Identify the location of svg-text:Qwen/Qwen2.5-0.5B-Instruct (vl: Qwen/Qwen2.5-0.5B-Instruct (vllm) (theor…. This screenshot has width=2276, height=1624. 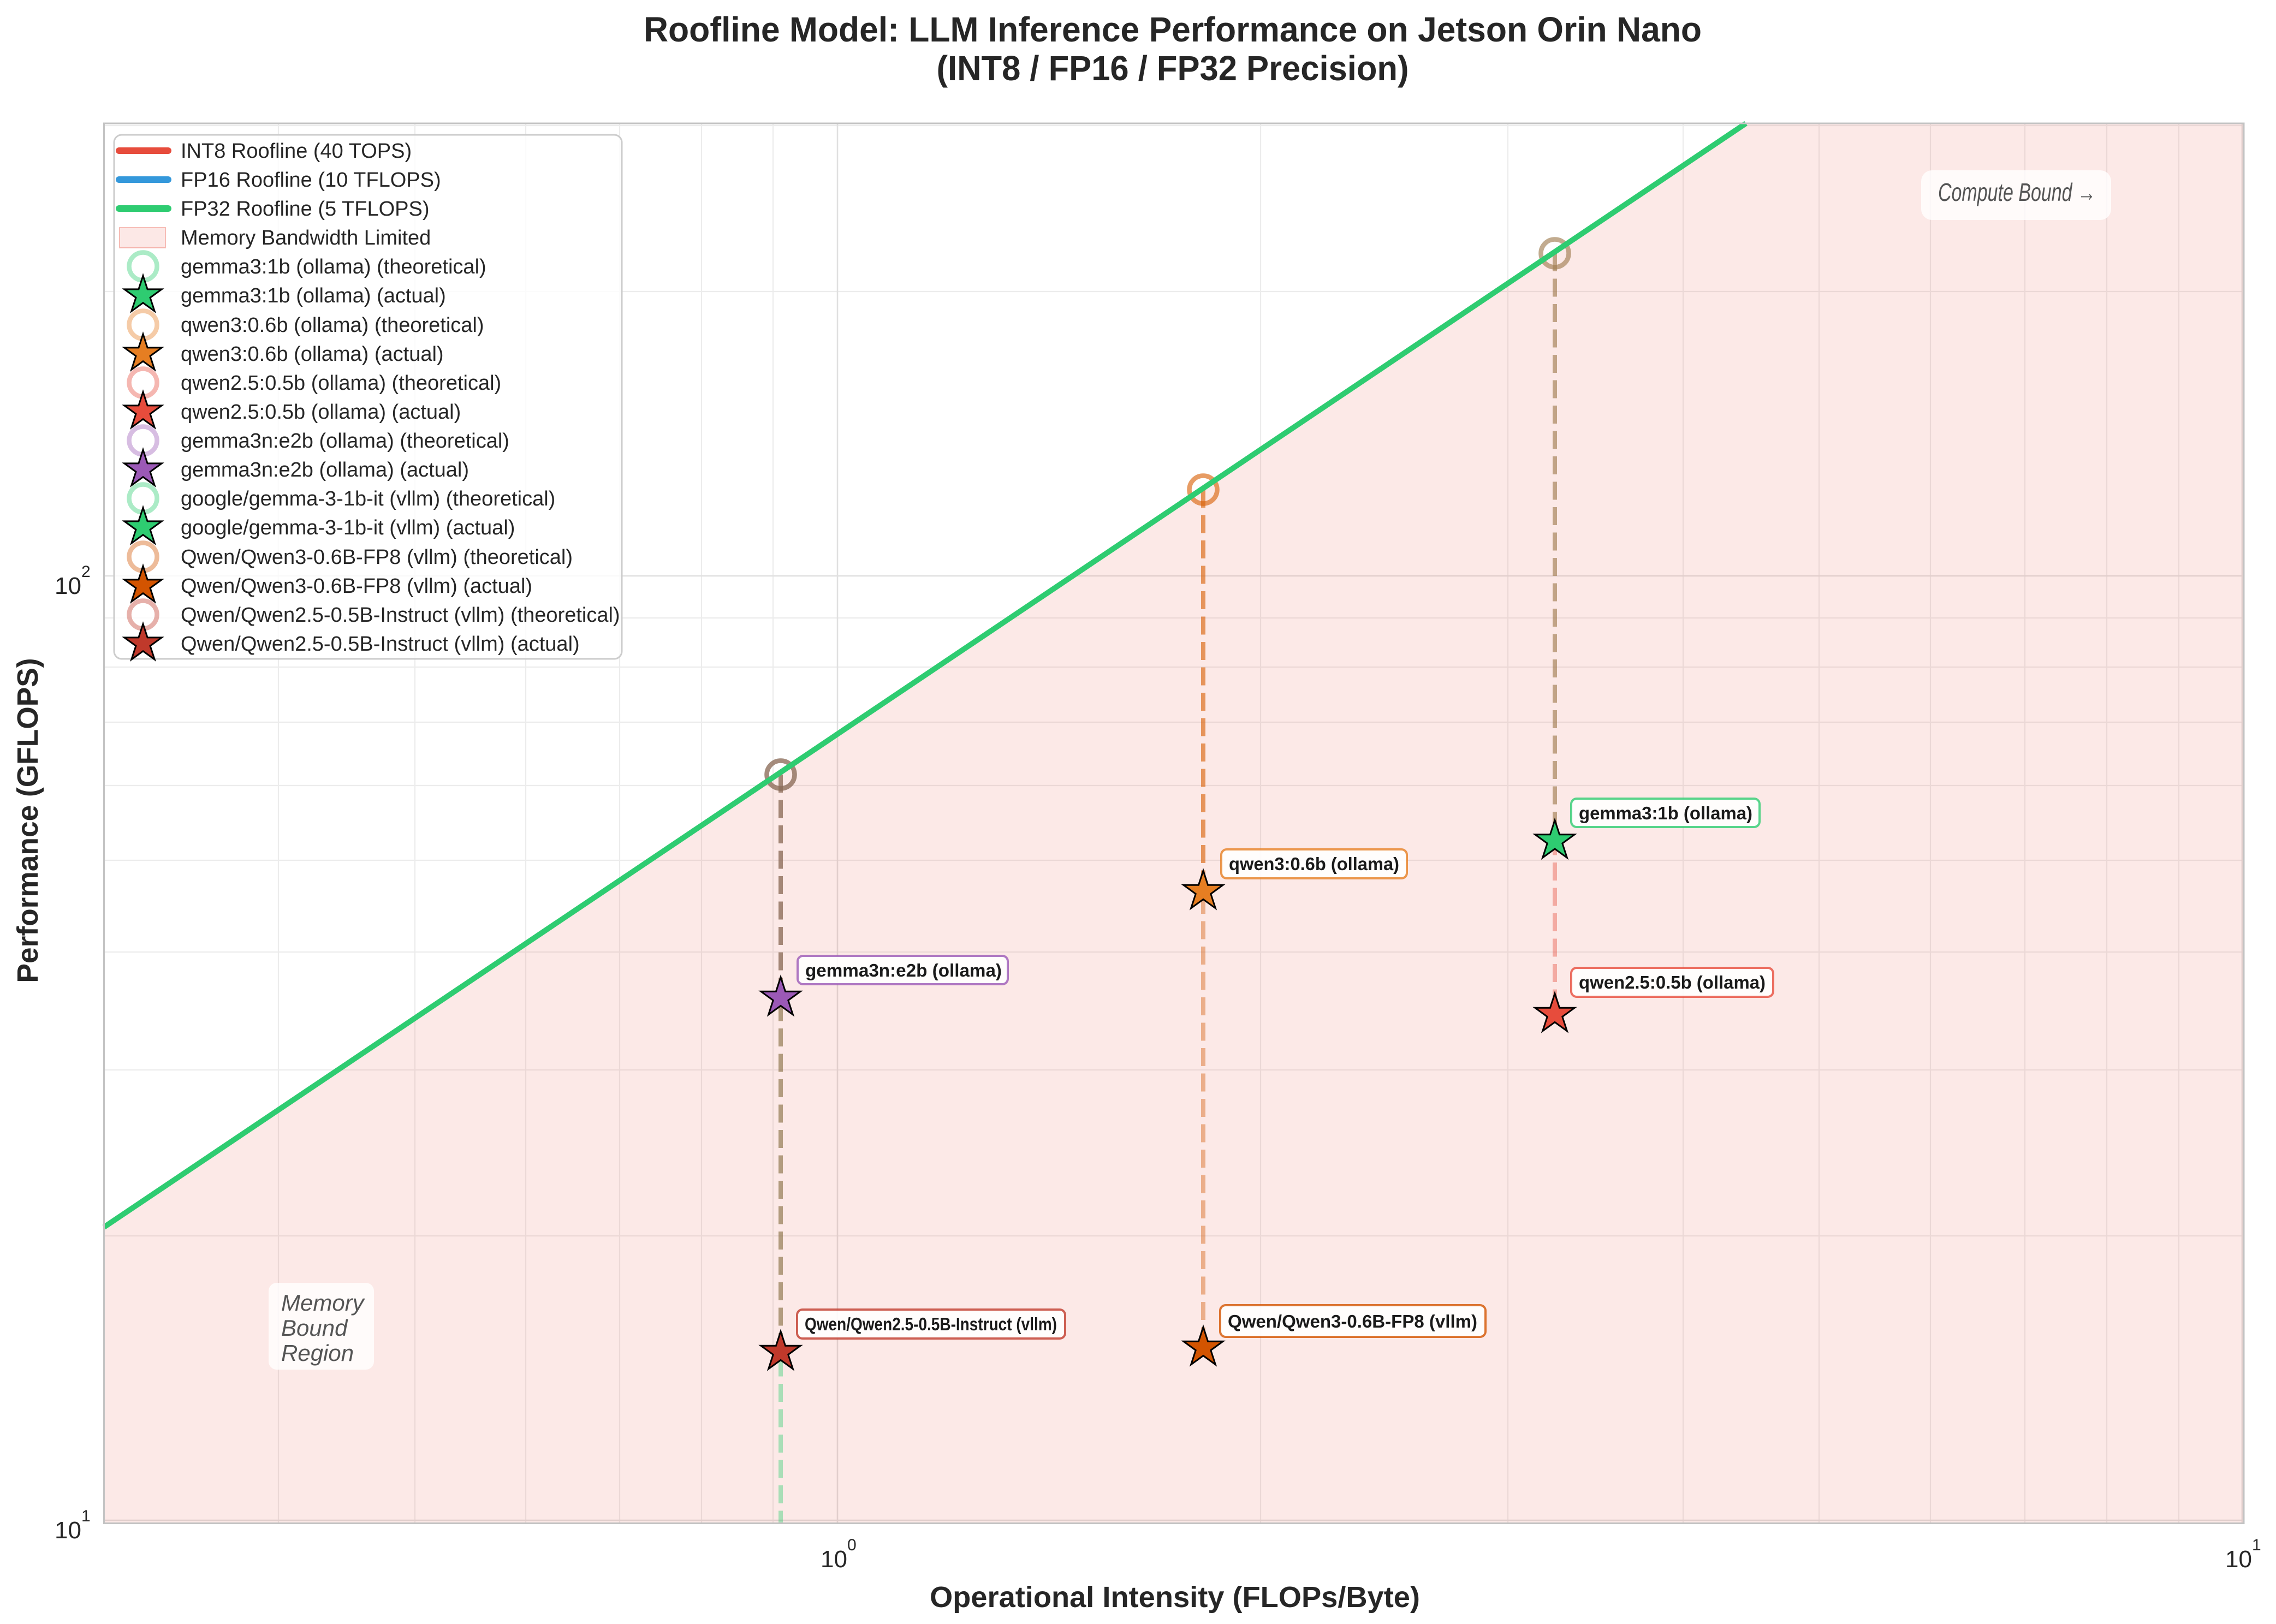
(400, 616).